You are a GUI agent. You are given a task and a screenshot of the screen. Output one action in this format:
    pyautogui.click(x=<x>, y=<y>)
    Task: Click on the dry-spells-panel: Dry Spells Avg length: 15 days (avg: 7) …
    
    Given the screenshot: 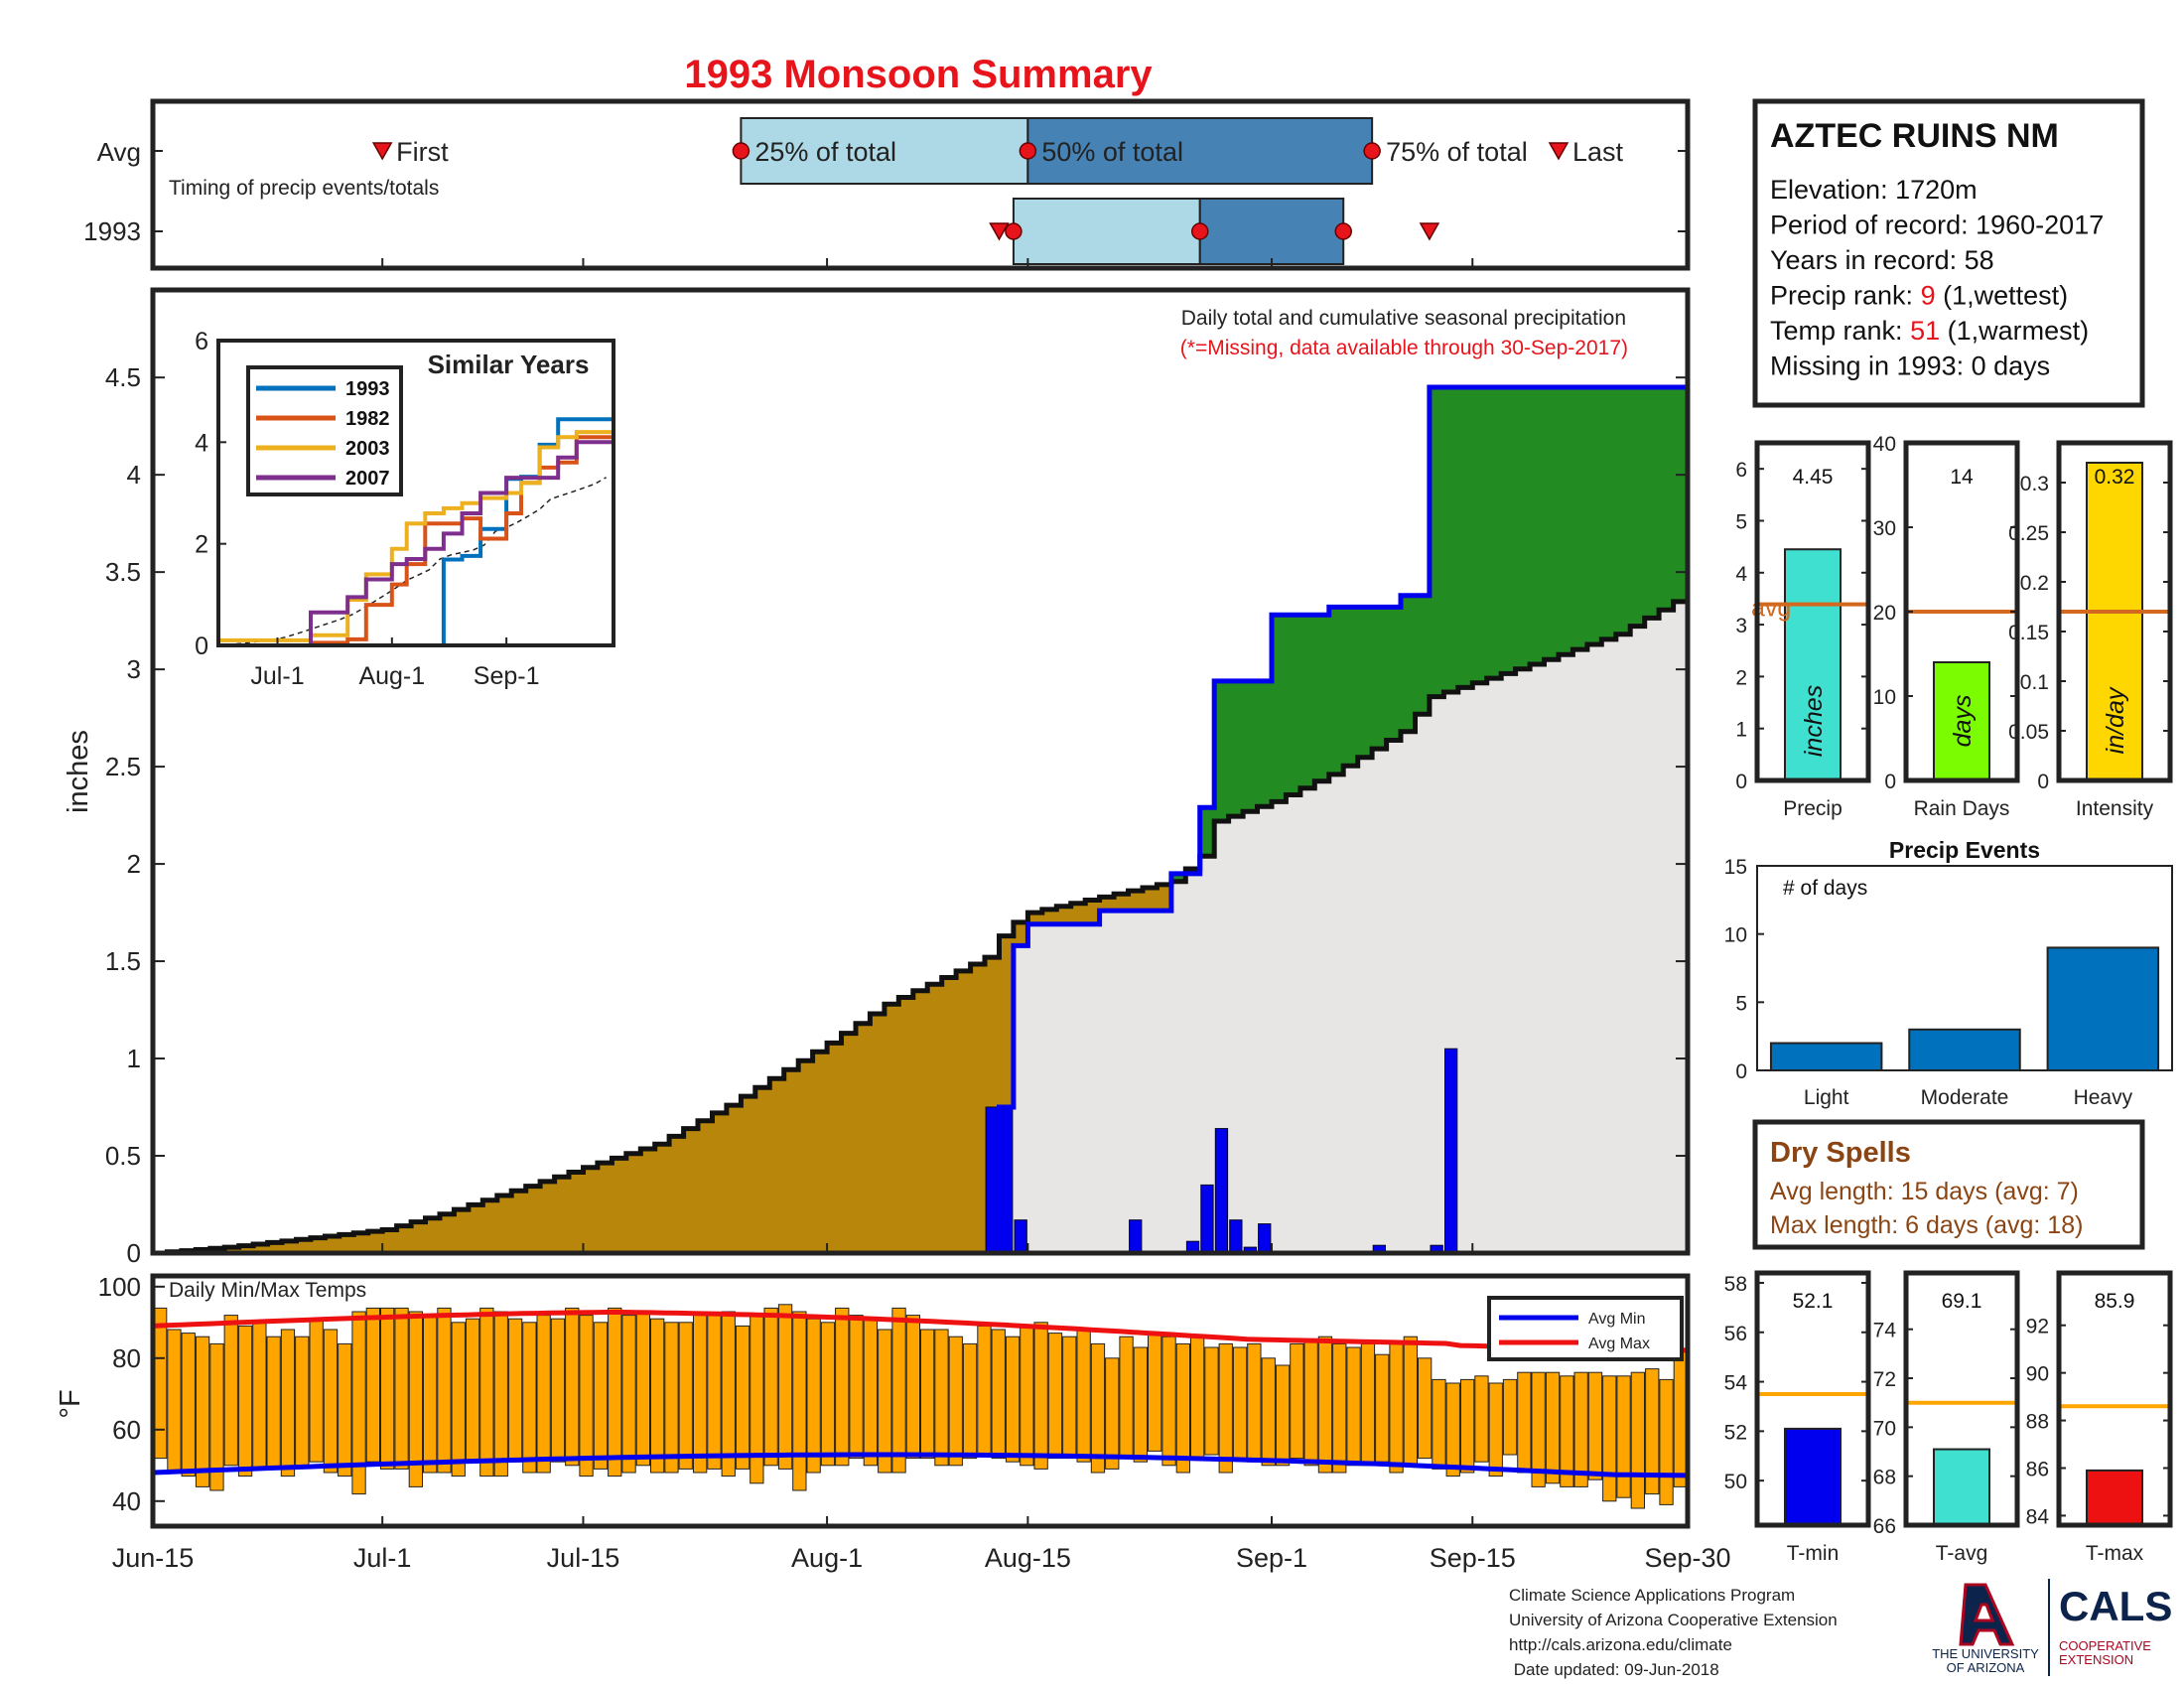 What is the action you would take?
    pyautogui.click(x=1948, y=1184)
    